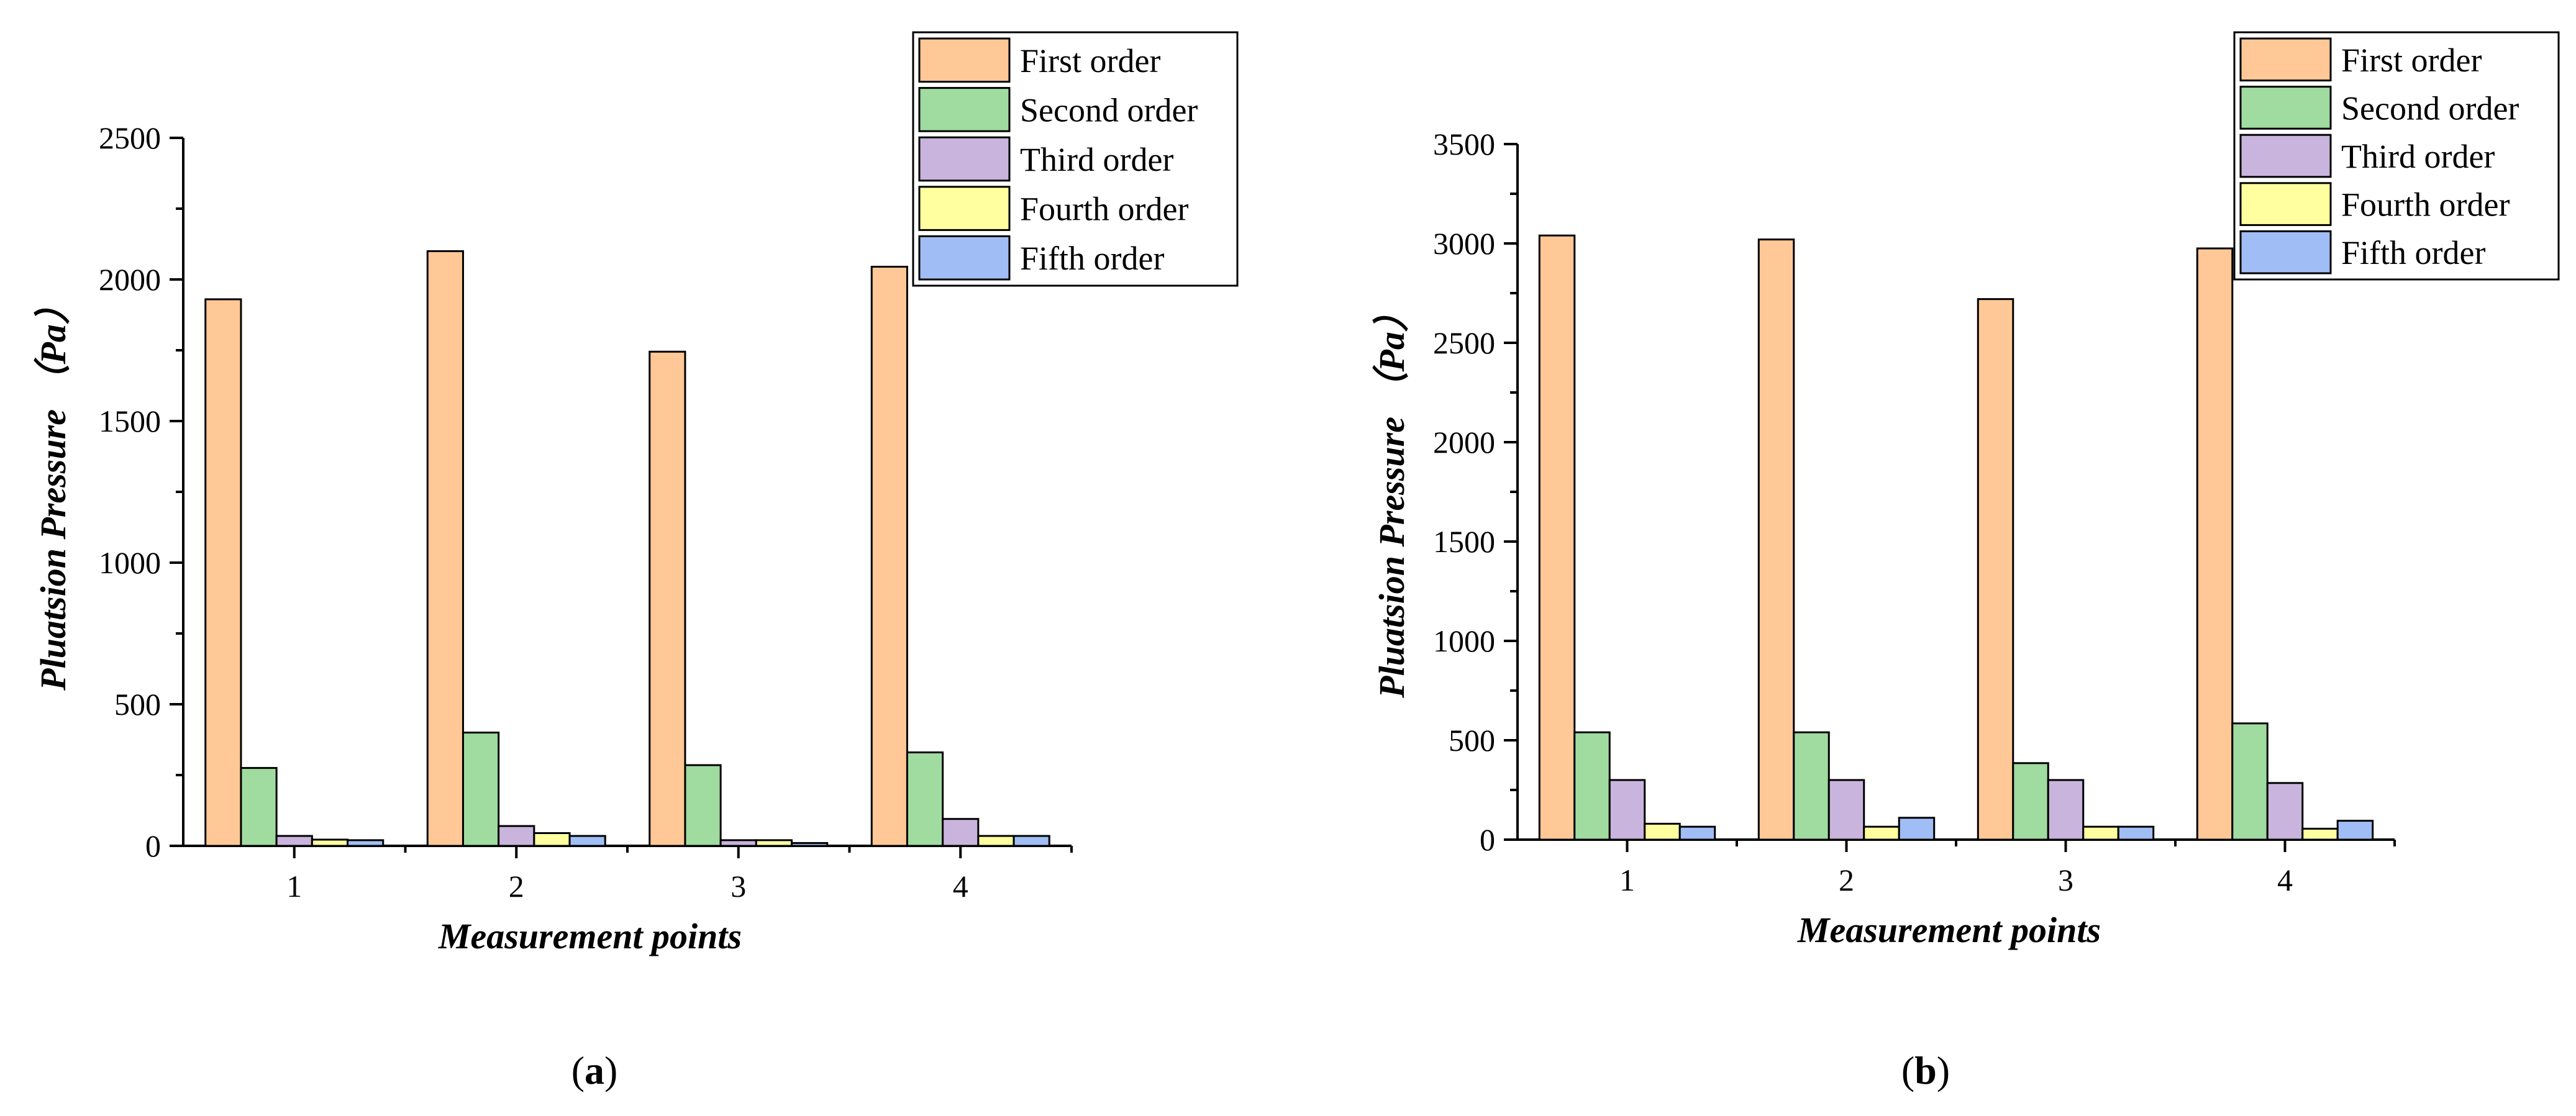  What do you see at coordinates (960, 886) in the screenshot?
I see `chart-a-x-tick-label: 4` at bounding box center [960, 886].